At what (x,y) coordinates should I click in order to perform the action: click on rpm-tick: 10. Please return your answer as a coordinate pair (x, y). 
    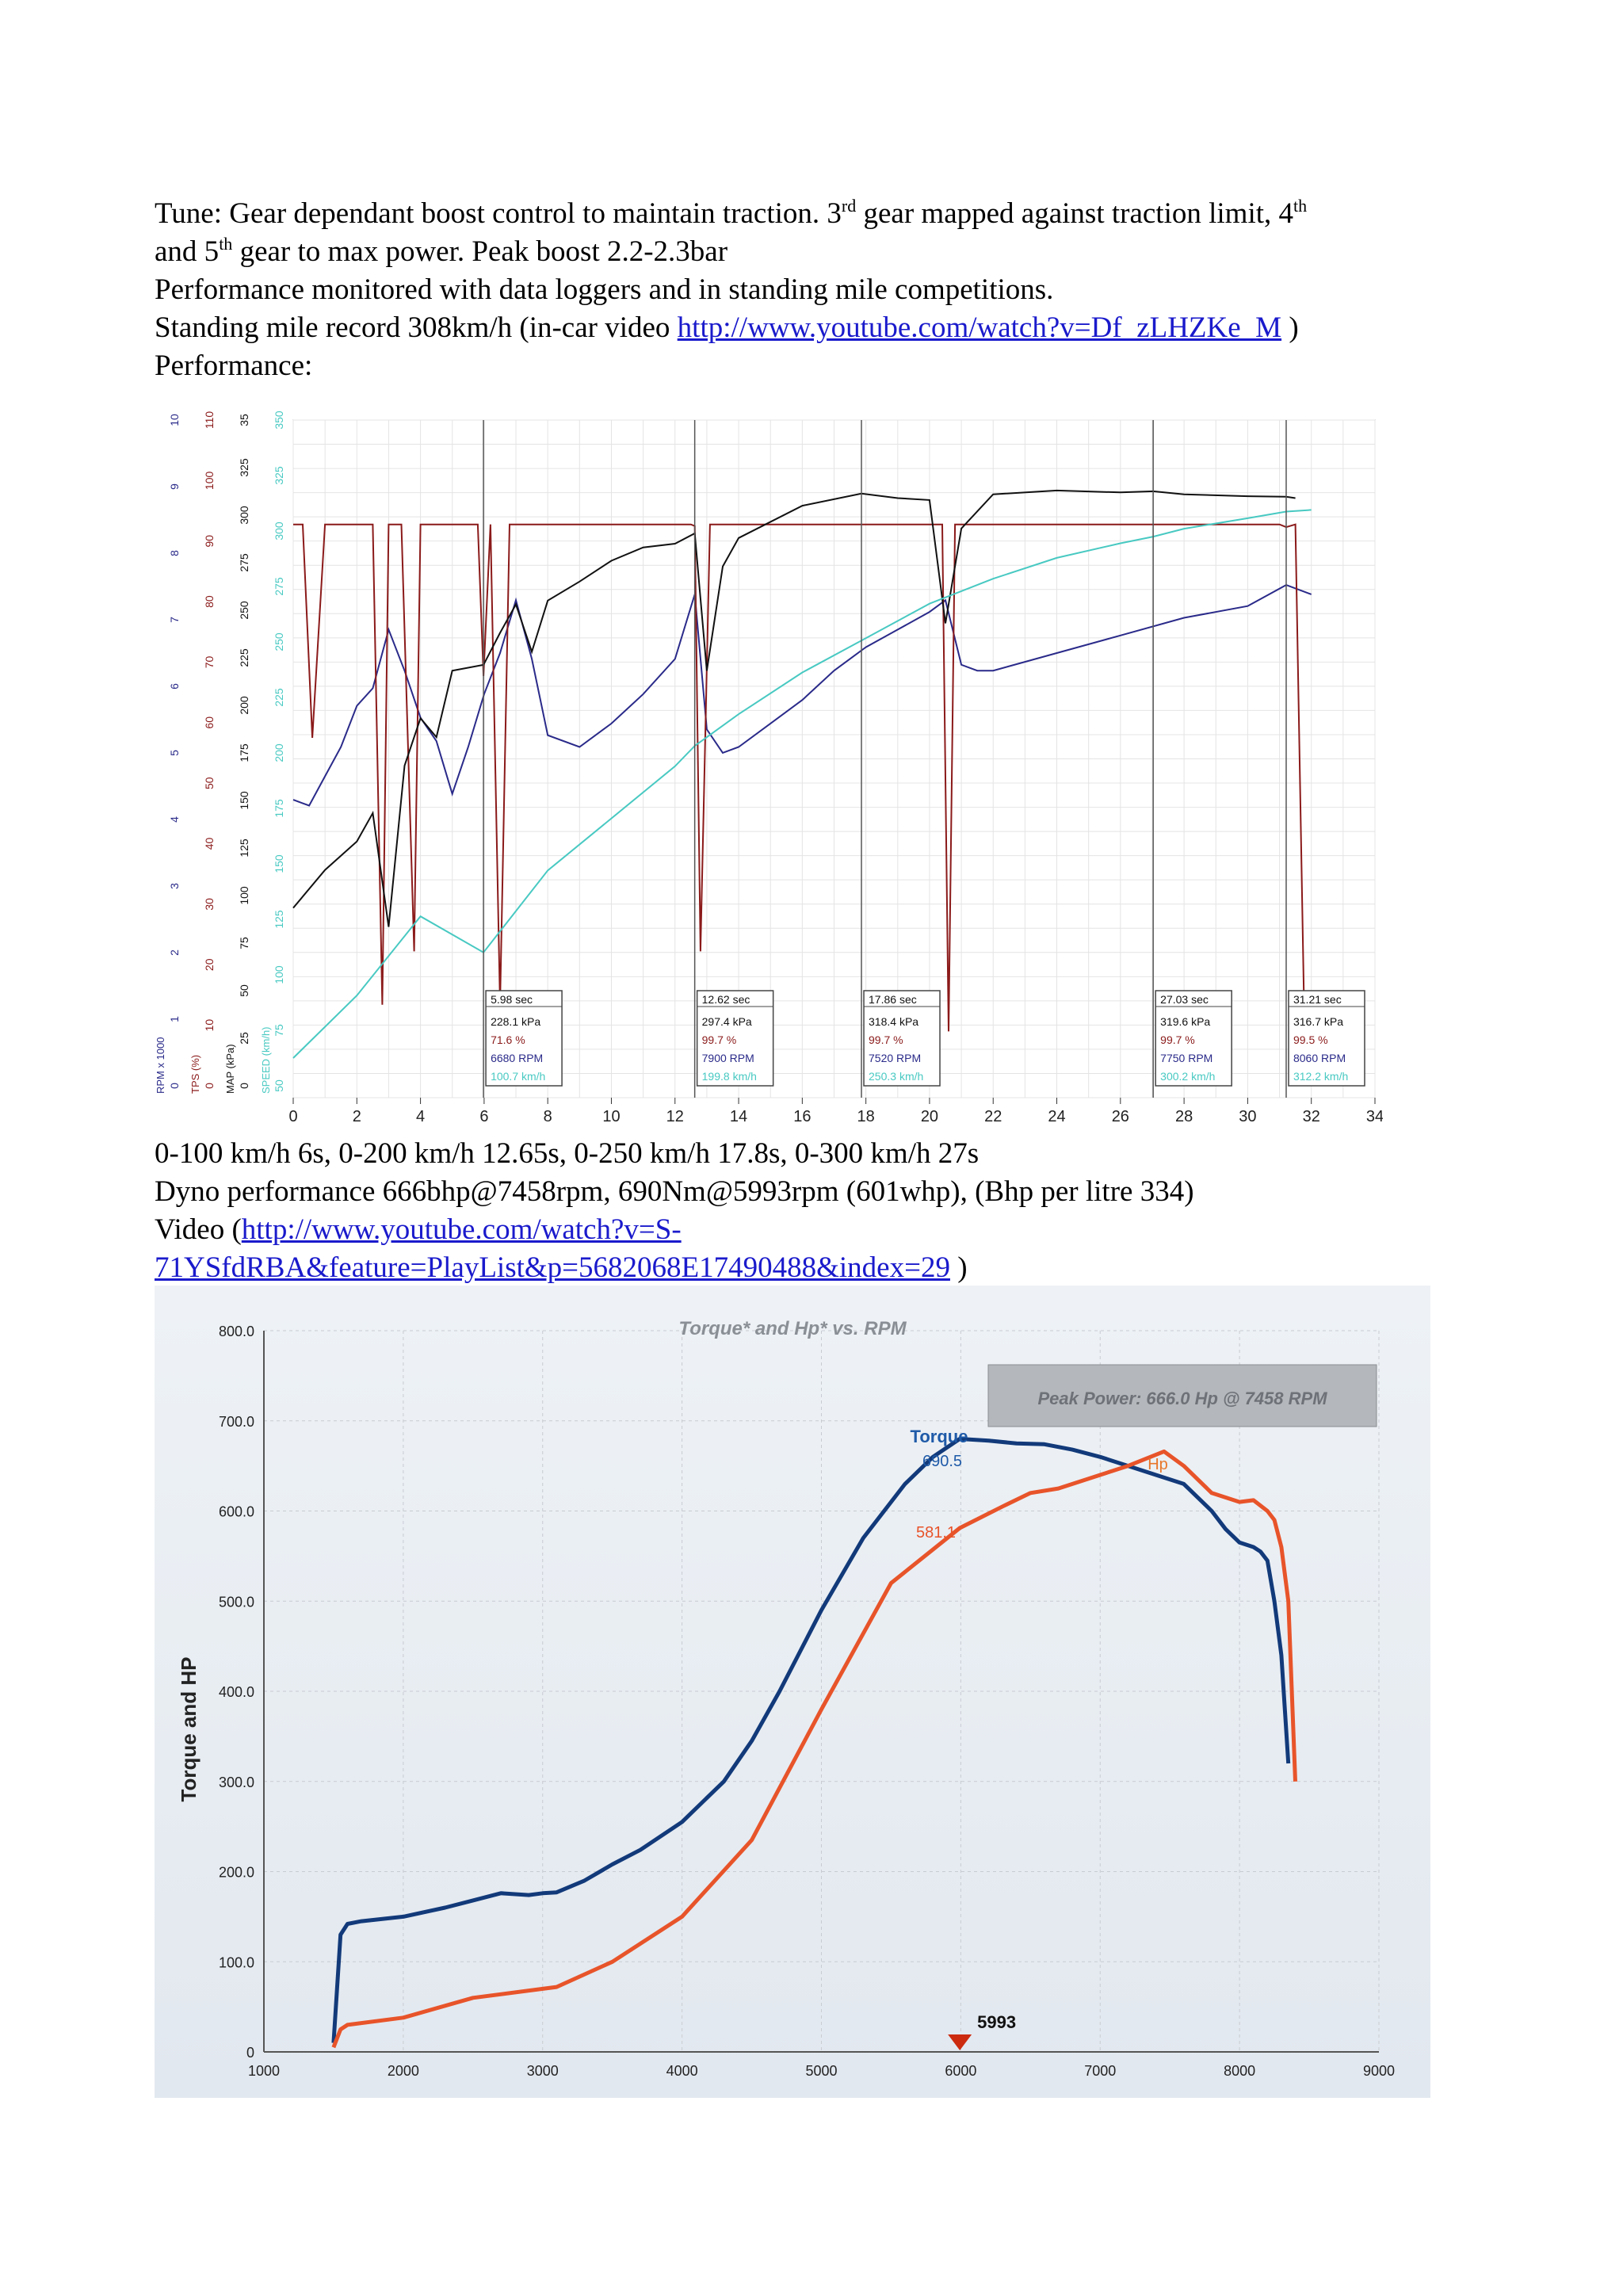
    Looking at the image, I should click on (174, 420).